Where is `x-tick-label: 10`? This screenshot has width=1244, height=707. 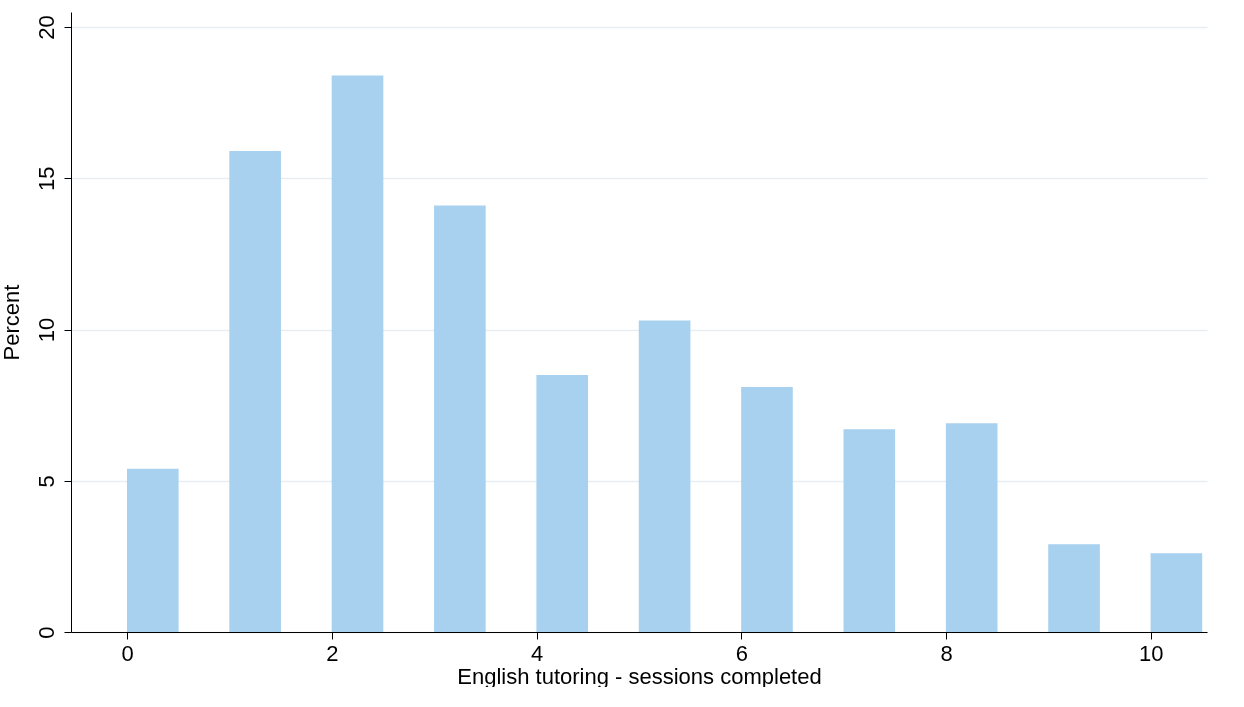 x-tick-label: 10 is located at coordinates (1151, 653).